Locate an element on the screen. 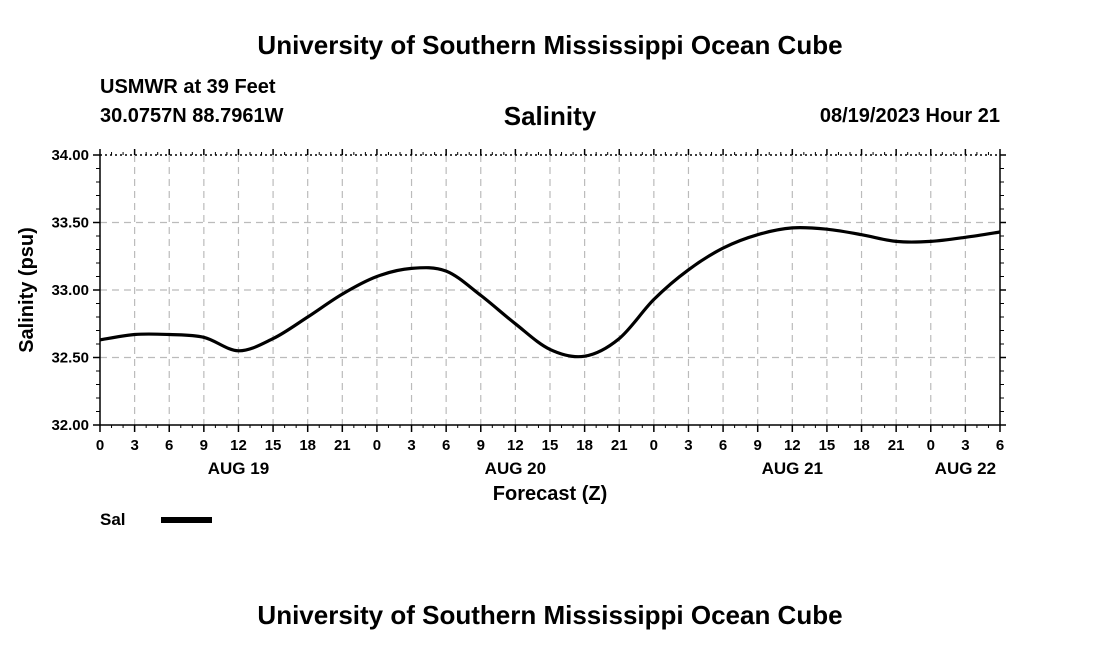 The width and height of the screenshot is (1100, 650). x-axis-title: Forecast (Z) is located at coordinates (550, 494).